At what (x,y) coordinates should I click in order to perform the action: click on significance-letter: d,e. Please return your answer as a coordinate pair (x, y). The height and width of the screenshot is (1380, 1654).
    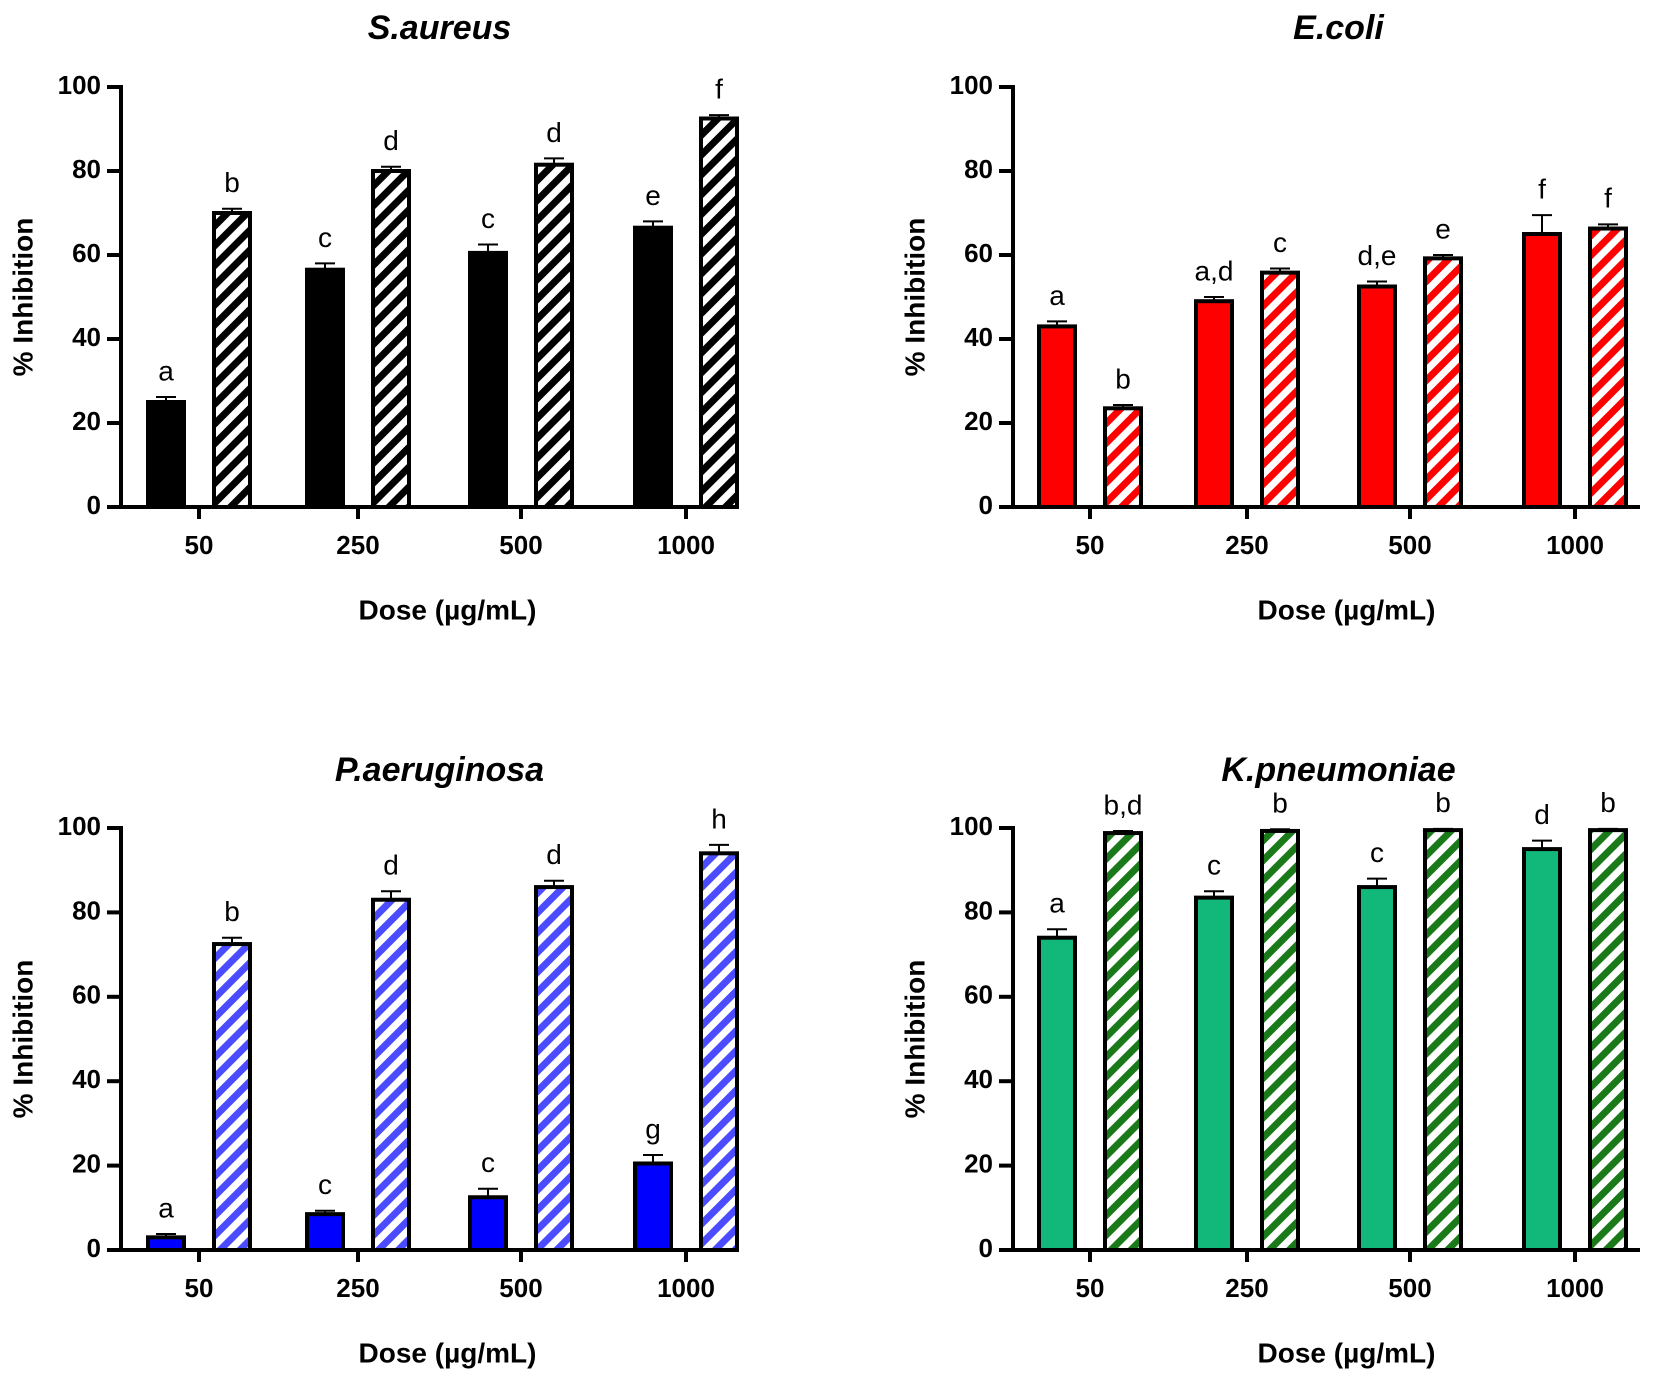
    Looking at the image, I should click on (1377, 255).